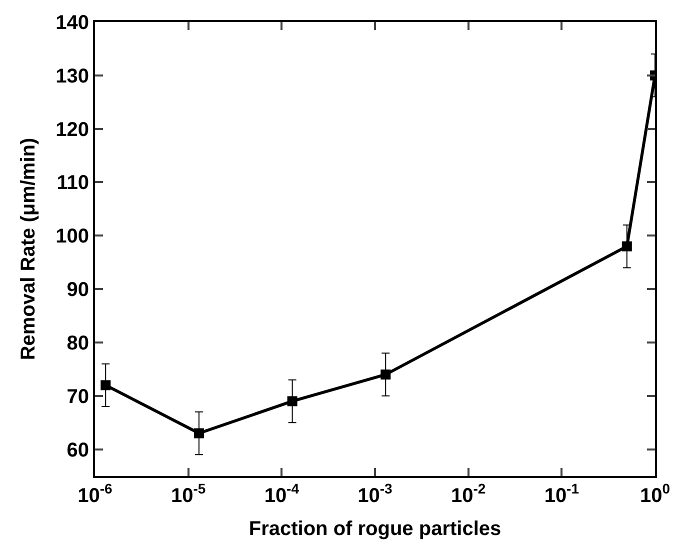 This screenshot has width=682, height=556. What do you see at coordinates (72, 23) in the screenshot?
I see `y-tick-label: 140` at bounding box center [72, 23].